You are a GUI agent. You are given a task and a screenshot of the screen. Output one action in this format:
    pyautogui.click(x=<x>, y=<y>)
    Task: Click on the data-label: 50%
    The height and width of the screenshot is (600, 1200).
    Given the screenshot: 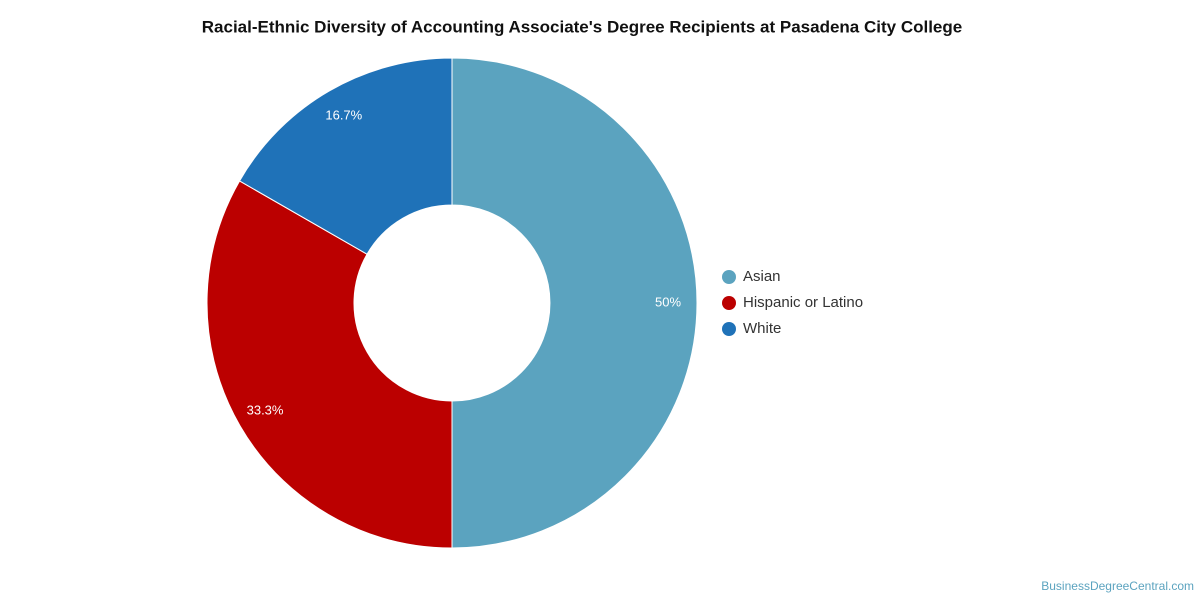 What is the action you would take?
    pyautogui.click(x=668, y=301)
    